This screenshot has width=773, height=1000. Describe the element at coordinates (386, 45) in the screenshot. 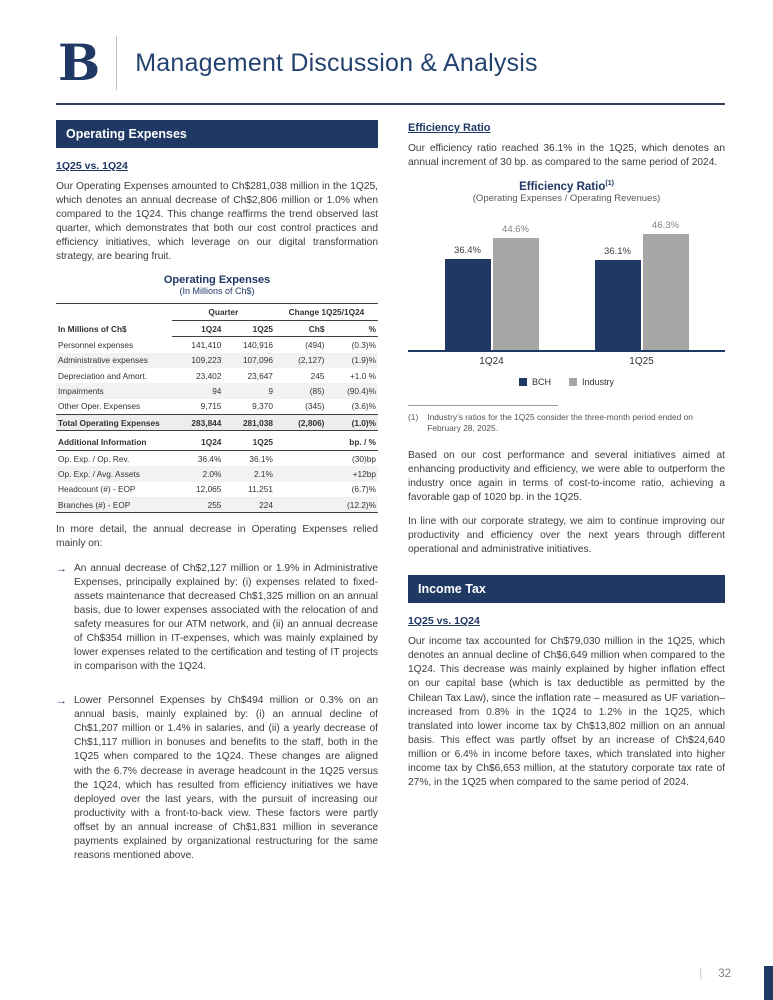

I see `page-header: B Management Discussion & Analysis` at that location.